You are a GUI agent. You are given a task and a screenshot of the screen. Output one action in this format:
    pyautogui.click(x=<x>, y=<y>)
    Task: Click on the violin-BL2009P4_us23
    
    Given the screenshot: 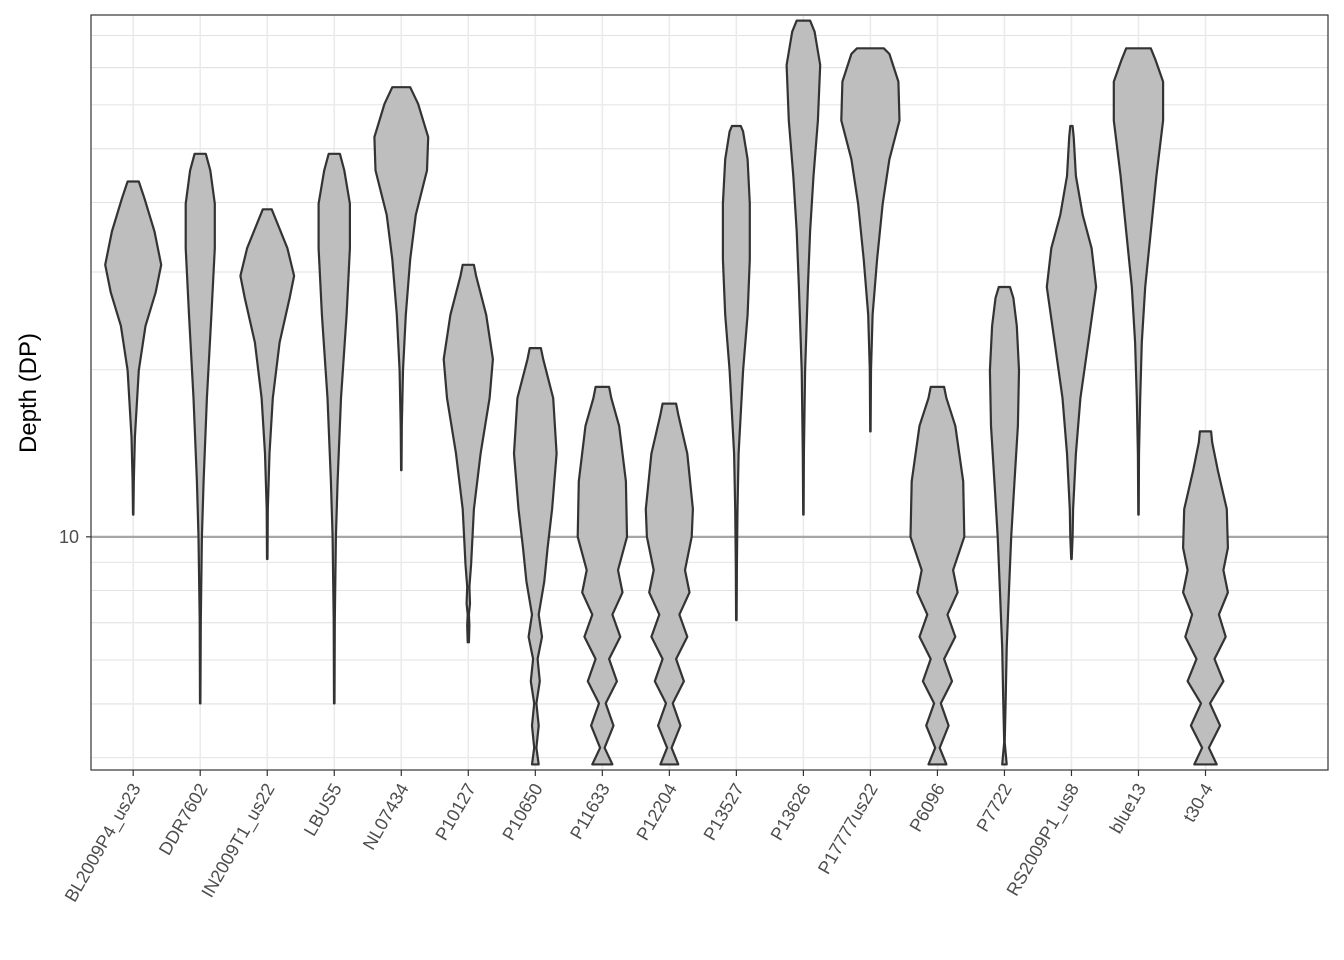 What is the action you would take?
    pyautogui.click(x=133, y=348)
    